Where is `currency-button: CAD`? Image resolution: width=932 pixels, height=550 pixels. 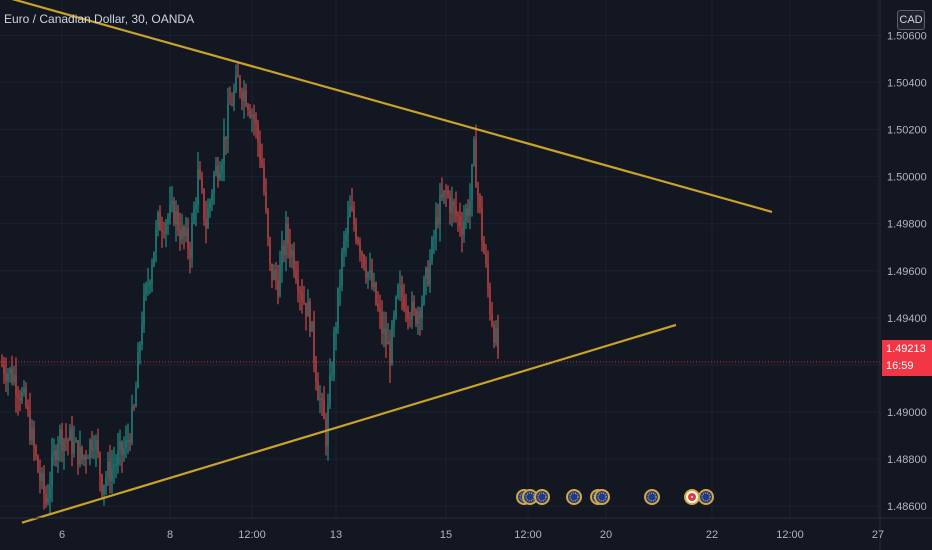 currency-button: CAD is located at coordinates (911, 20).